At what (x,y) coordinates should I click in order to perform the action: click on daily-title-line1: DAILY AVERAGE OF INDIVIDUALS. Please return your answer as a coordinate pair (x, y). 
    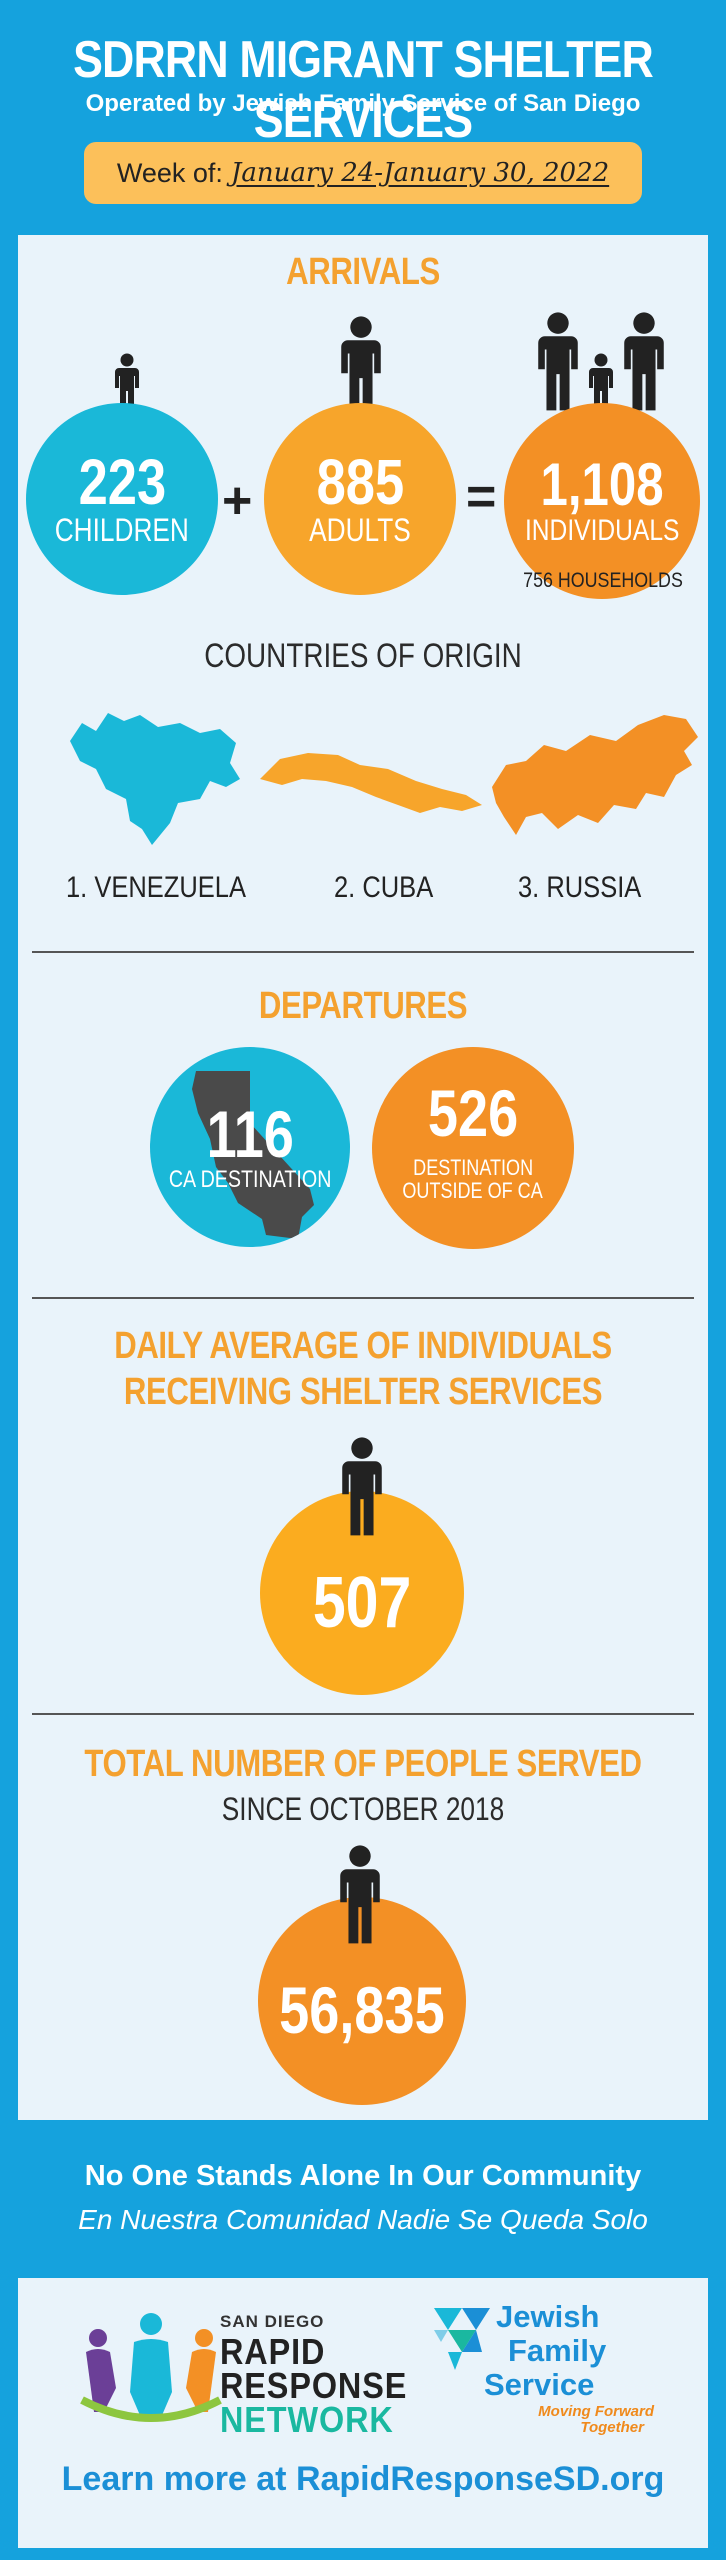
    Looking at the image, I should click on (363, 1346).